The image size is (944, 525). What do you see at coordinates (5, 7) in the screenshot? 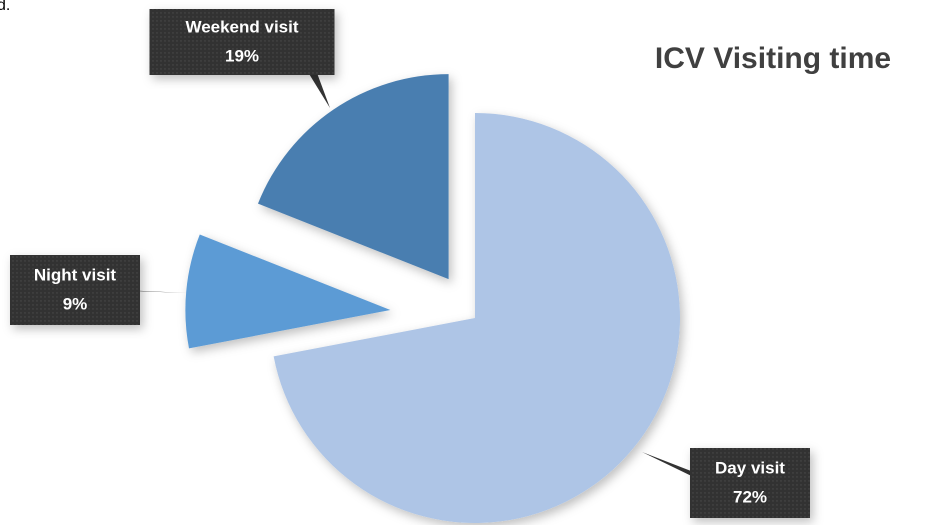
I see `corner-text: d.` at bounding box center [5, 7].